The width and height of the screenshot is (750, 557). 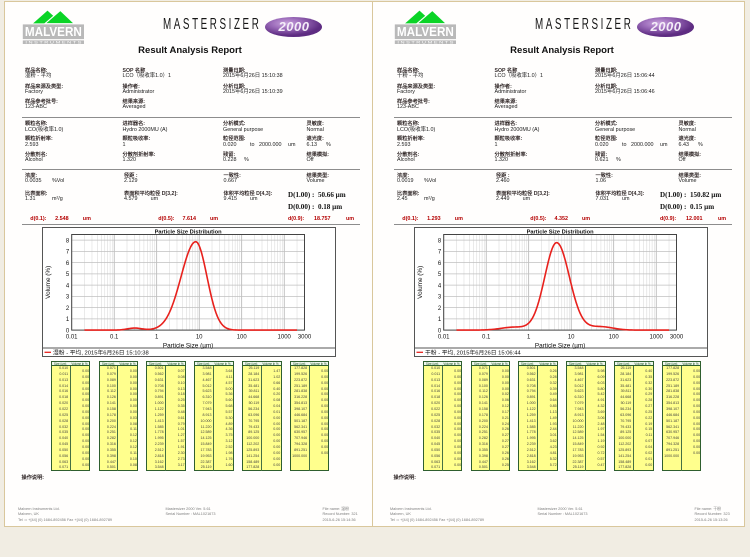 I want to click on svg-text: 湿粉 - 平均, 2015年6月26日 15:10:38, so click(x=101, y=352).